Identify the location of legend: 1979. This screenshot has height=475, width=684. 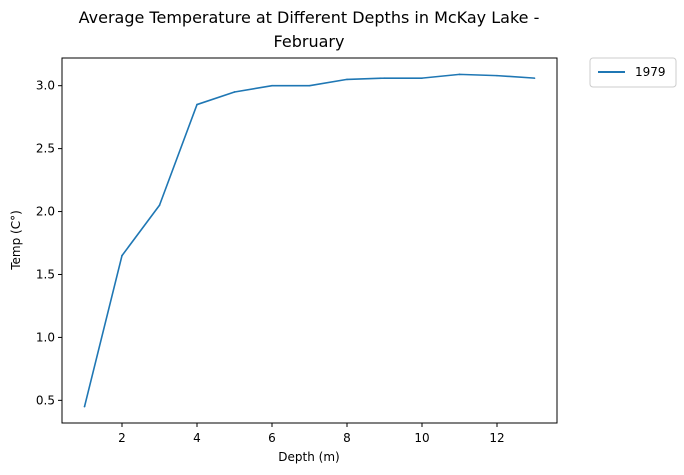
(633, 72).